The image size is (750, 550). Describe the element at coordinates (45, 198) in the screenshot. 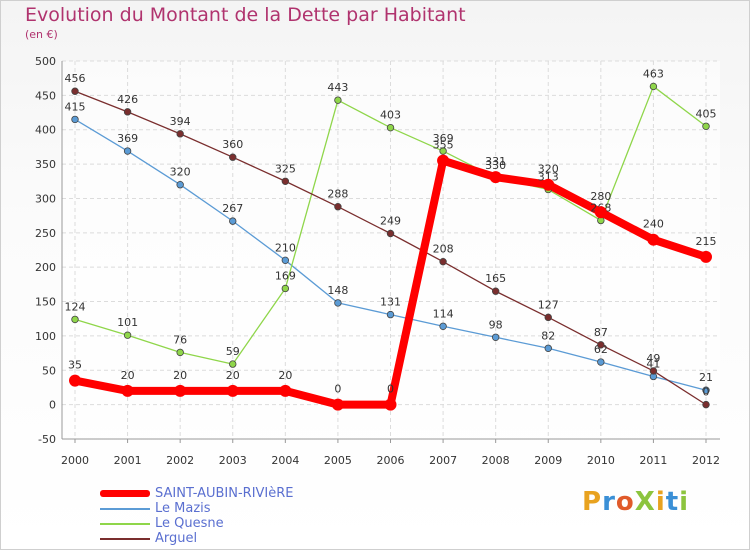

I see `y-tick-label: 300` at that location.